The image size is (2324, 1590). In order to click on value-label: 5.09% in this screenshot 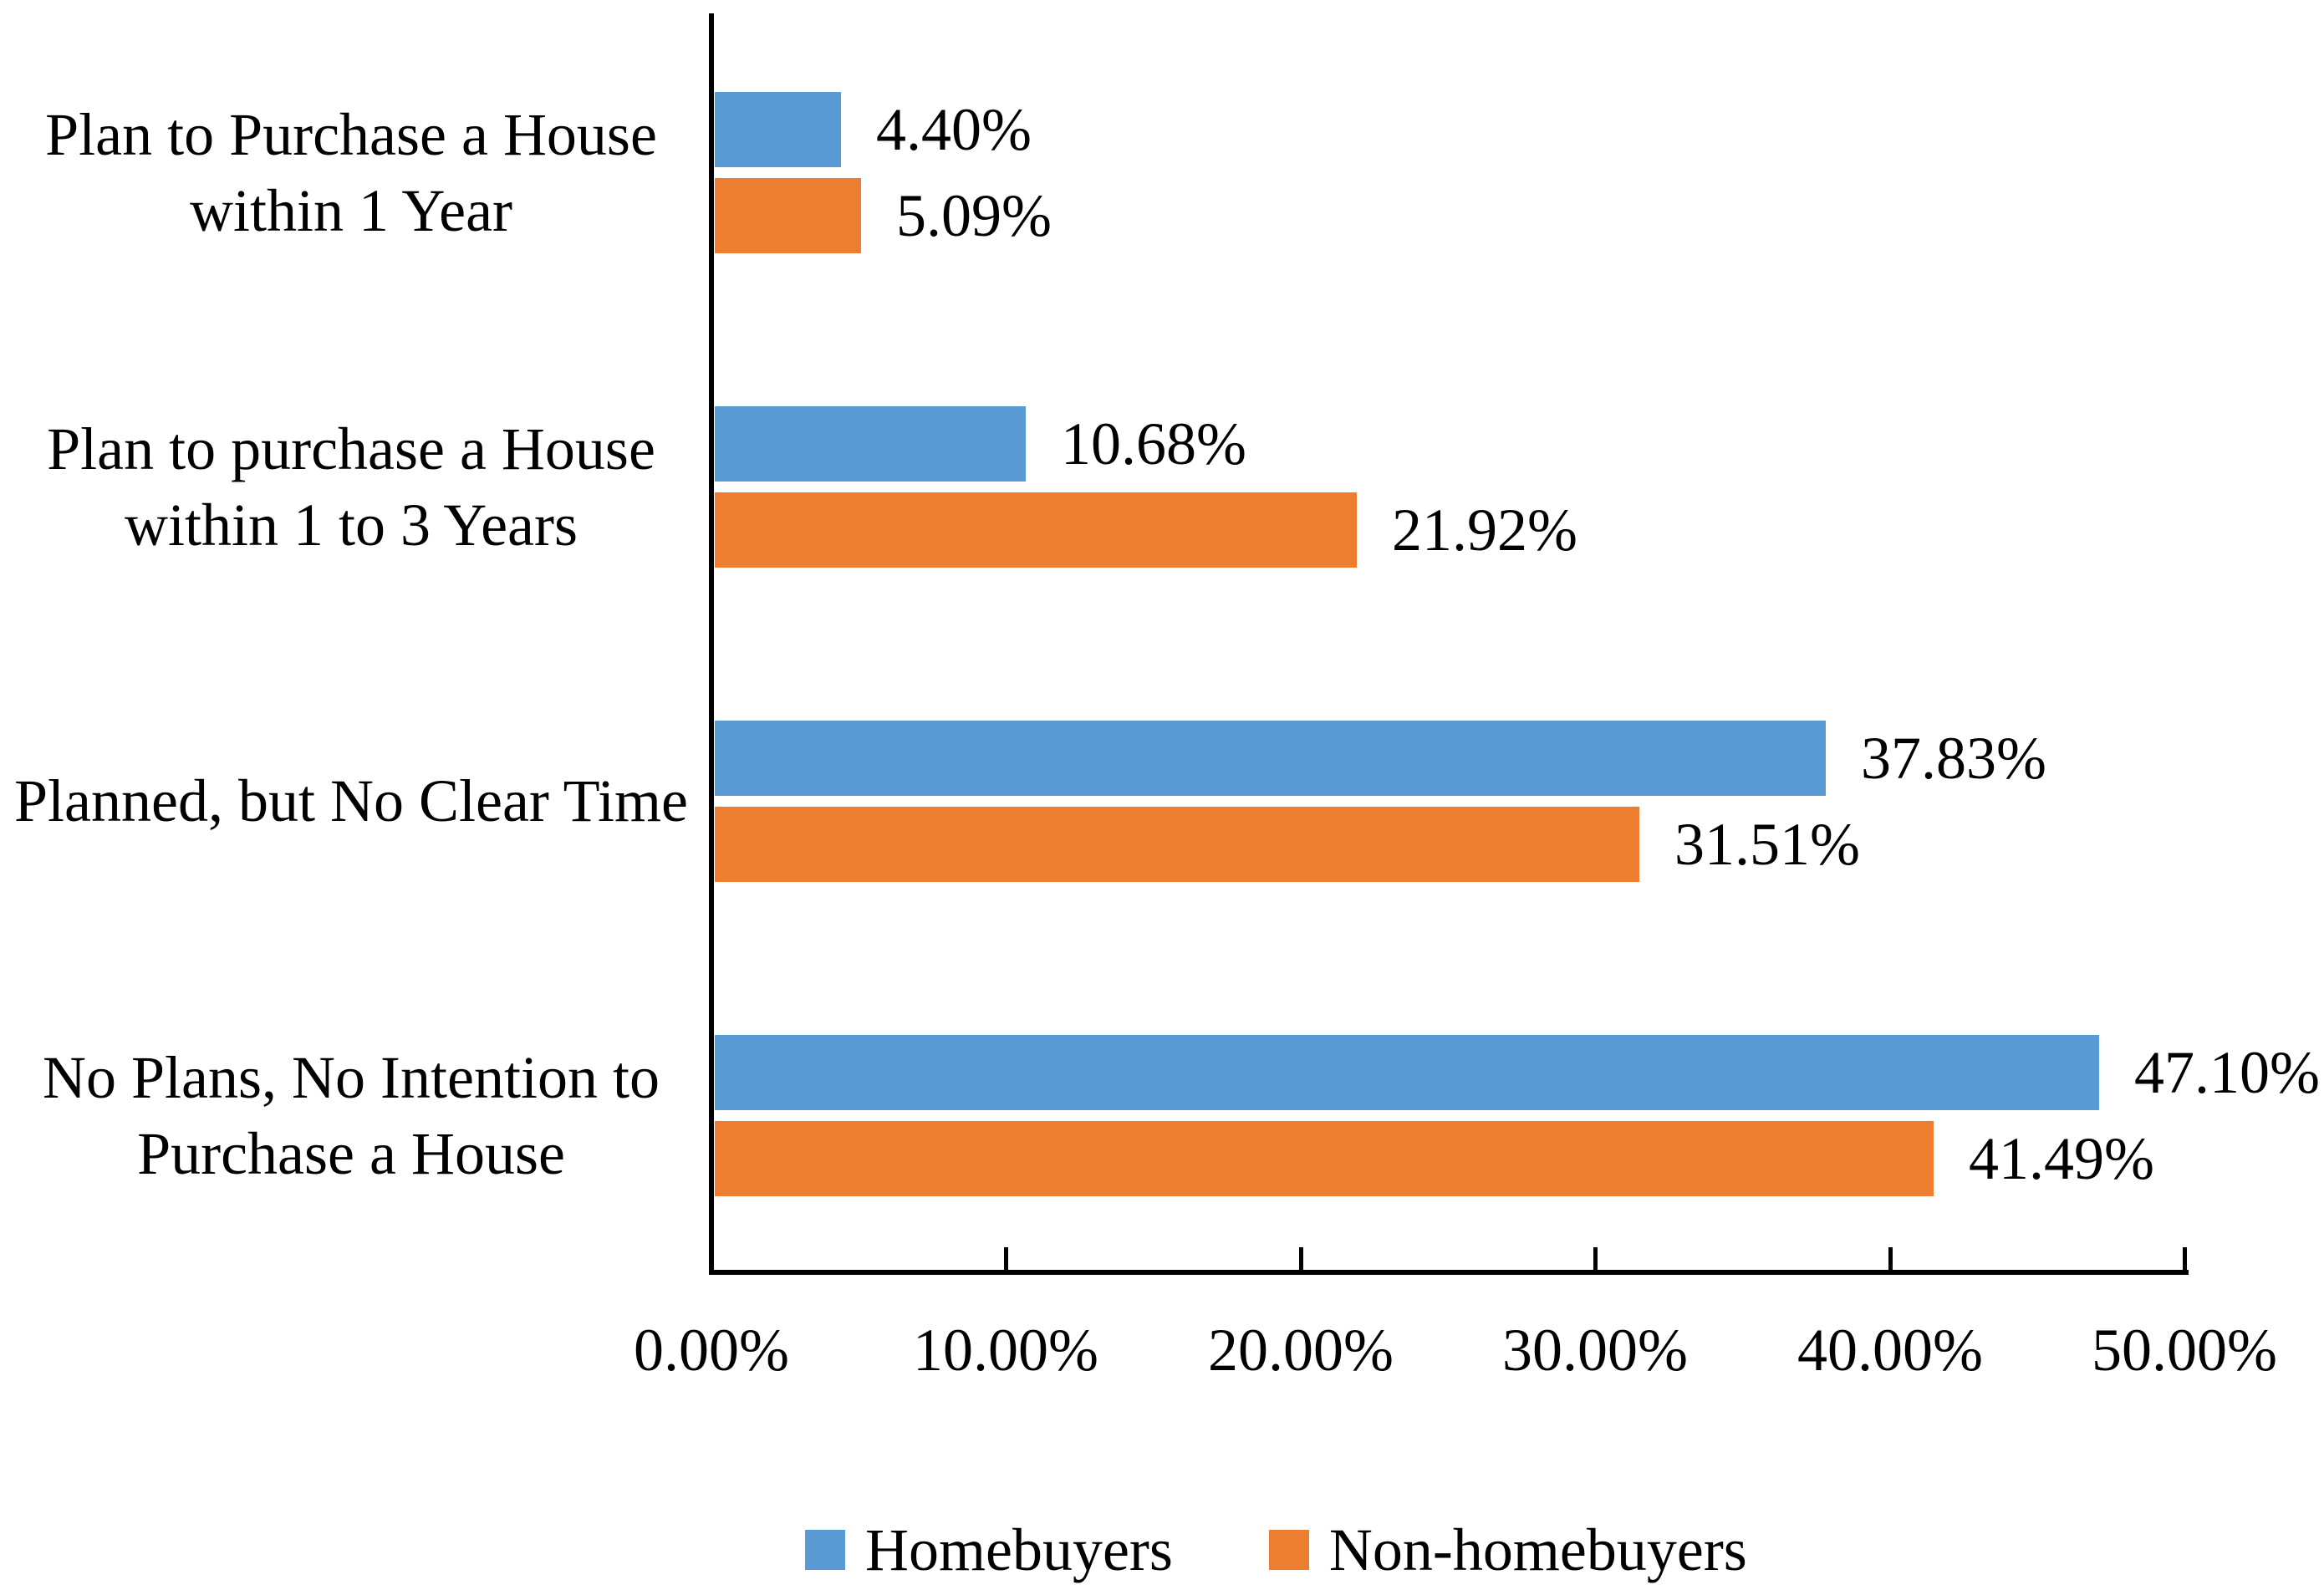, I will do `click(974, 215)`.